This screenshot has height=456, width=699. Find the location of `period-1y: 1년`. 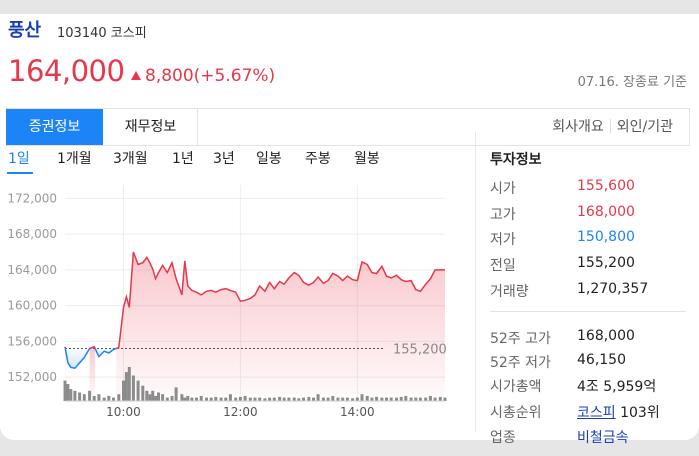

period-1y: 1년 is located at coordinates (183, 159).